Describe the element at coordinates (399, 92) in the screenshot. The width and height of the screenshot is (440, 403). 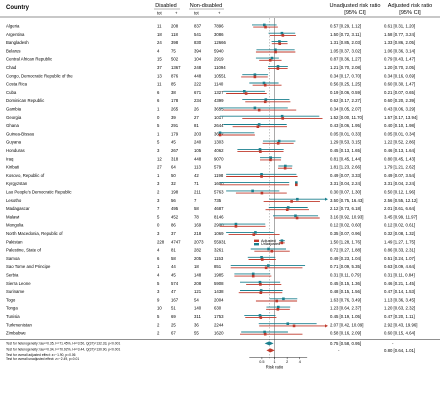
I see `row-adjusted-value: 0.21 [0.07, 0.65]` at that location.